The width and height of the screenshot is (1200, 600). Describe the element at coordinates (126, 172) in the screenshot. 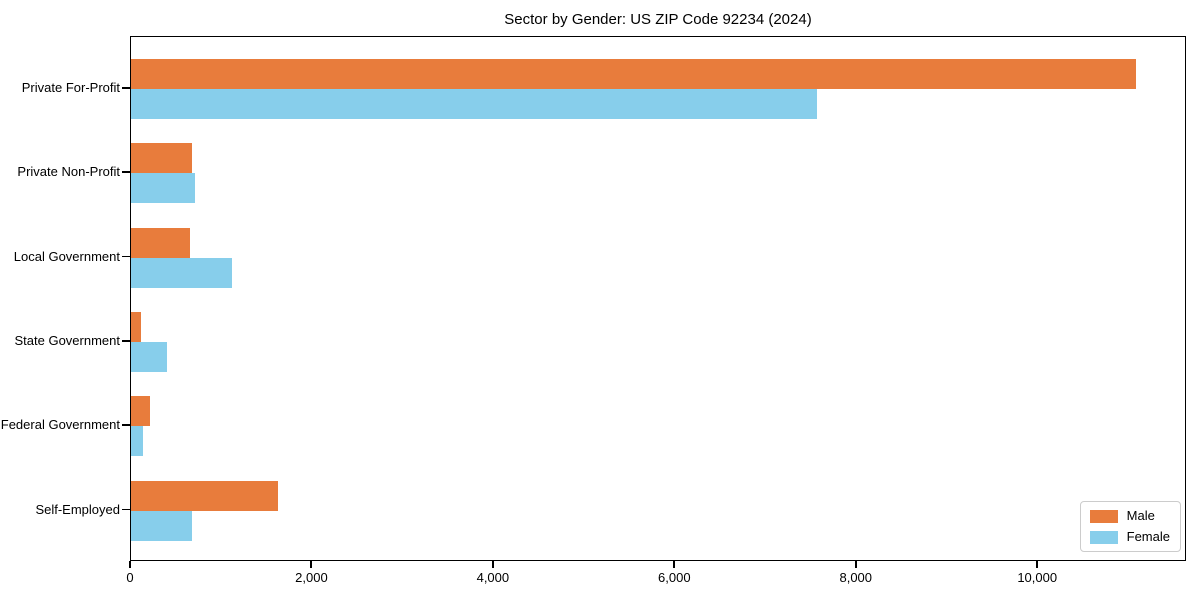

I see `ytick-mark-private-non-profit` at that location.